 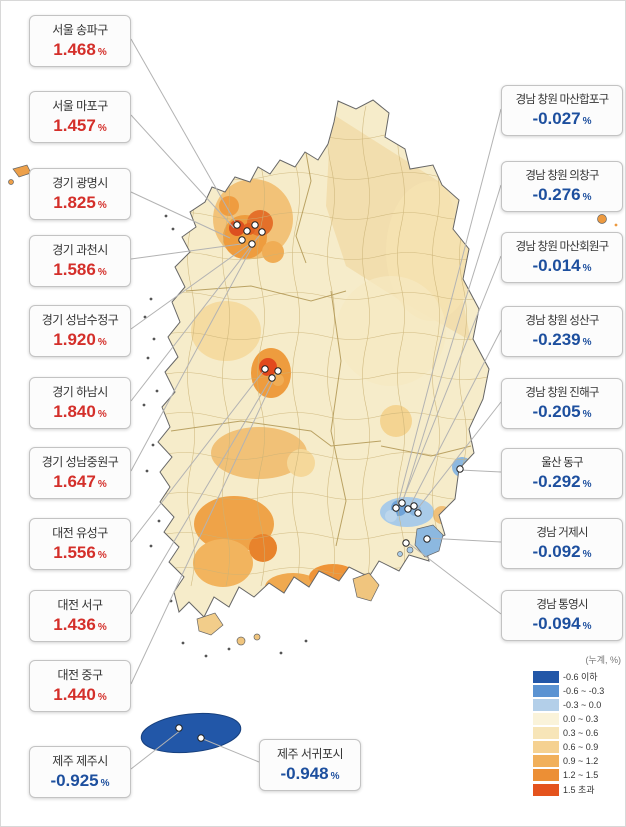 What do you see at coordinates (80, 339) in the screenshot?
I see `value-label: 1.920%` at bounding box center [80, 339].